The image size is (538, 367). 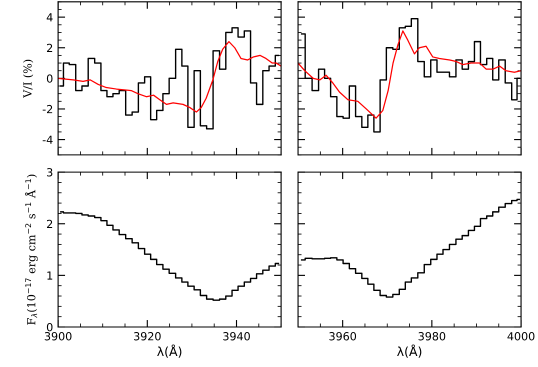 I want to click on x-tick-label: 3940, so click(x=236, y=336).